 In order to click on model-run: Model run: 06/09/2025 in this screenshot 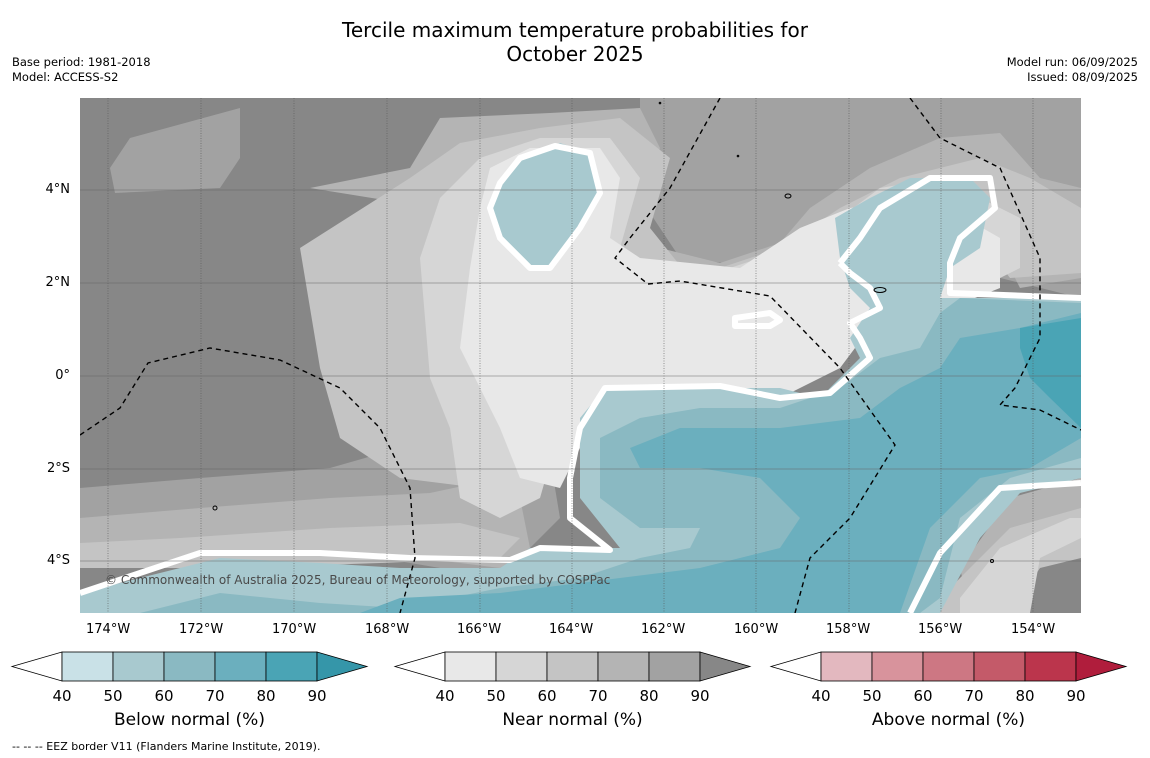, I will do `click(1072, 62)`.